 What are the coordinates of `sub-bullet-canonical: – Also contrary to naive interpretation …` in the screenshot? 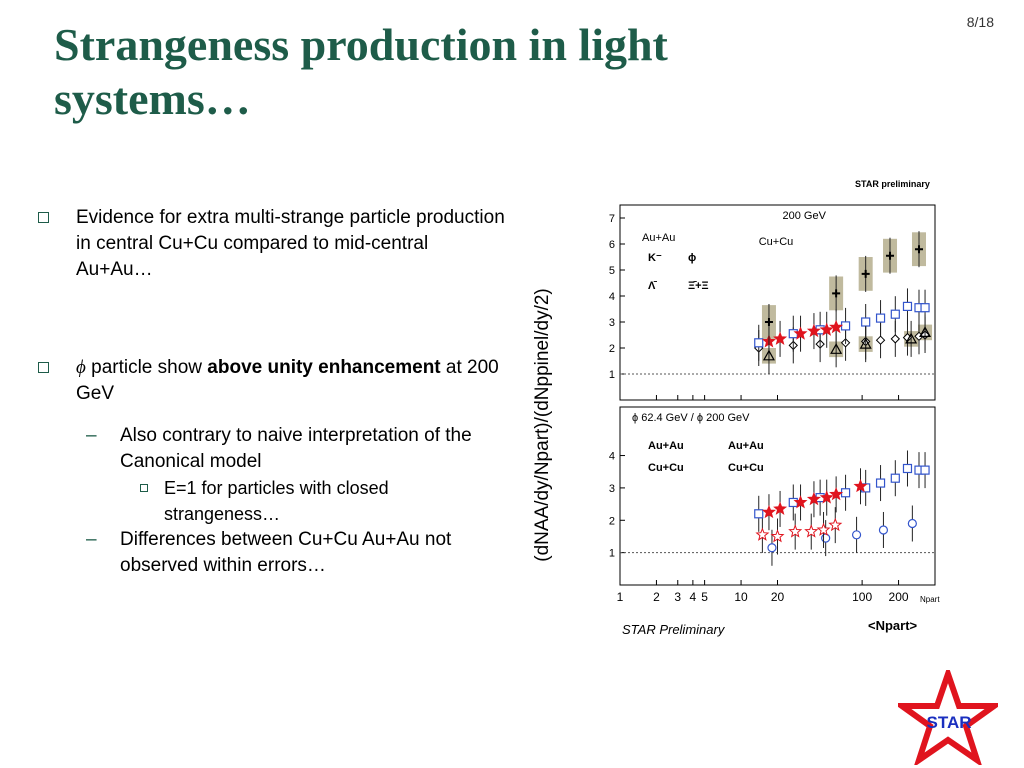 It's located at (273, 449).